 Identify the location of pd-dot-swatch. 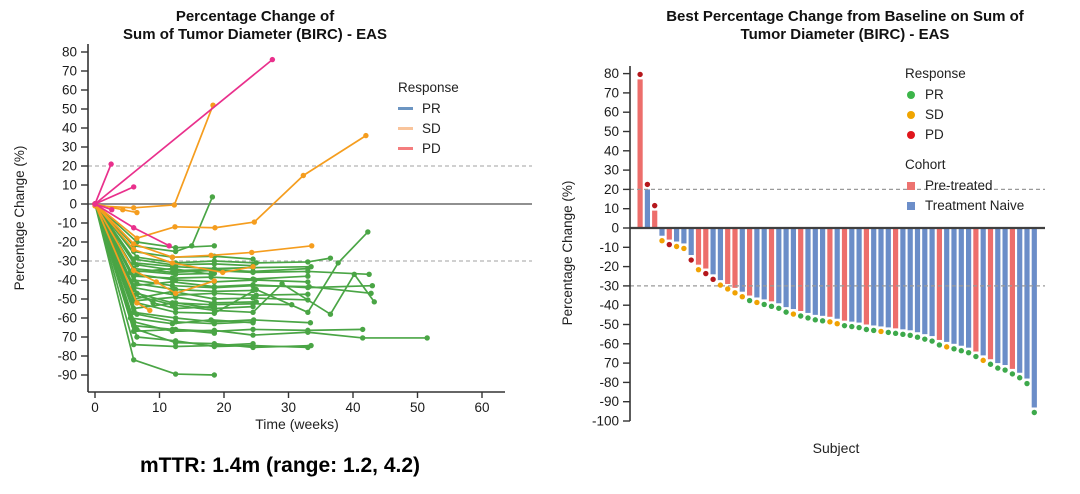
(911, 134).